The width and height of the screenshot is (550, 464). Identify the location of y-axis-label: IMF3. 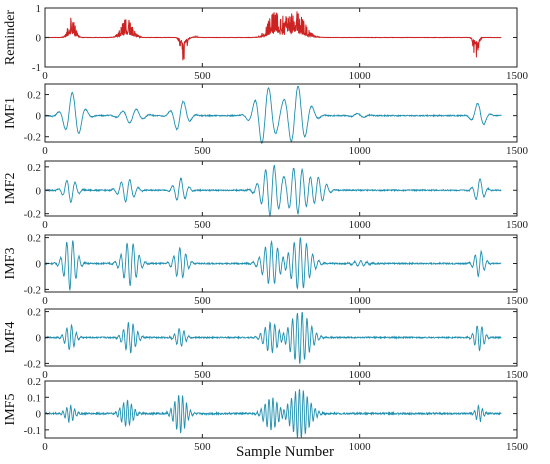
(10, 264).